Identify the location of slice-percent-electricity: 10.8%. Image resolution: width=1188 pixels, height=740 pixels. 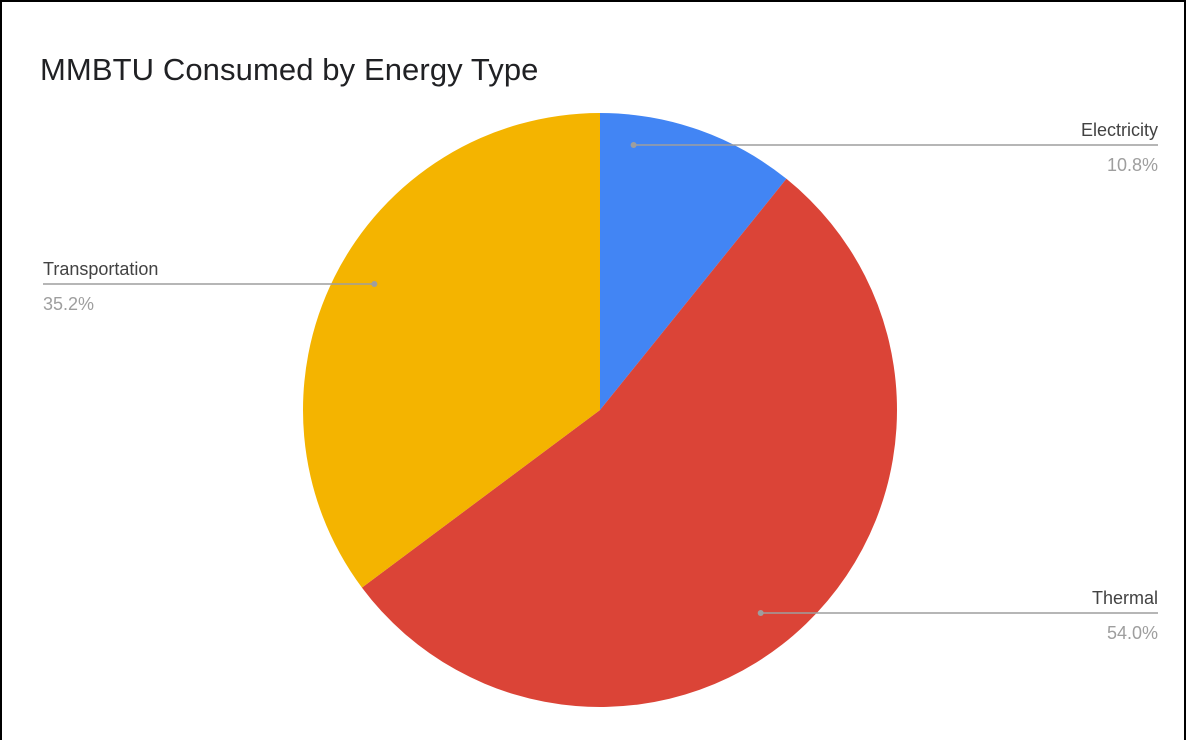
(1132, 165).